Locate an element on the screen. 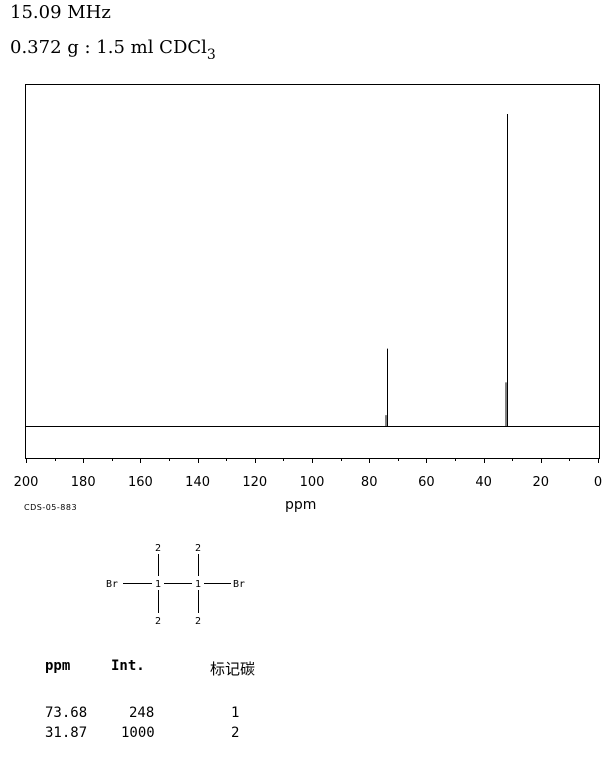 This screenshot has width=609, height=765. table-header-int: Int. is located at coordinates (128, 666).